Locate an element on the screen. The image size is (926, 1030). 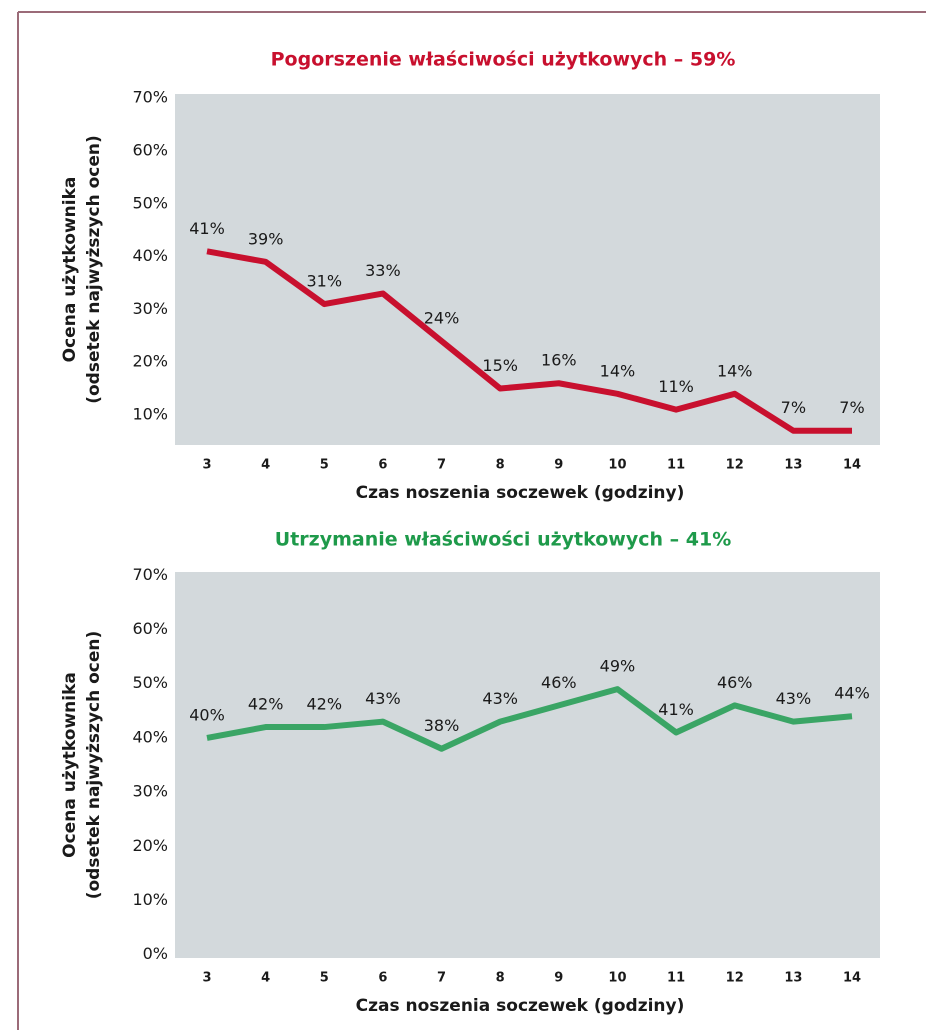
y-tick-label: 0% is located at coordinates (155, 953).